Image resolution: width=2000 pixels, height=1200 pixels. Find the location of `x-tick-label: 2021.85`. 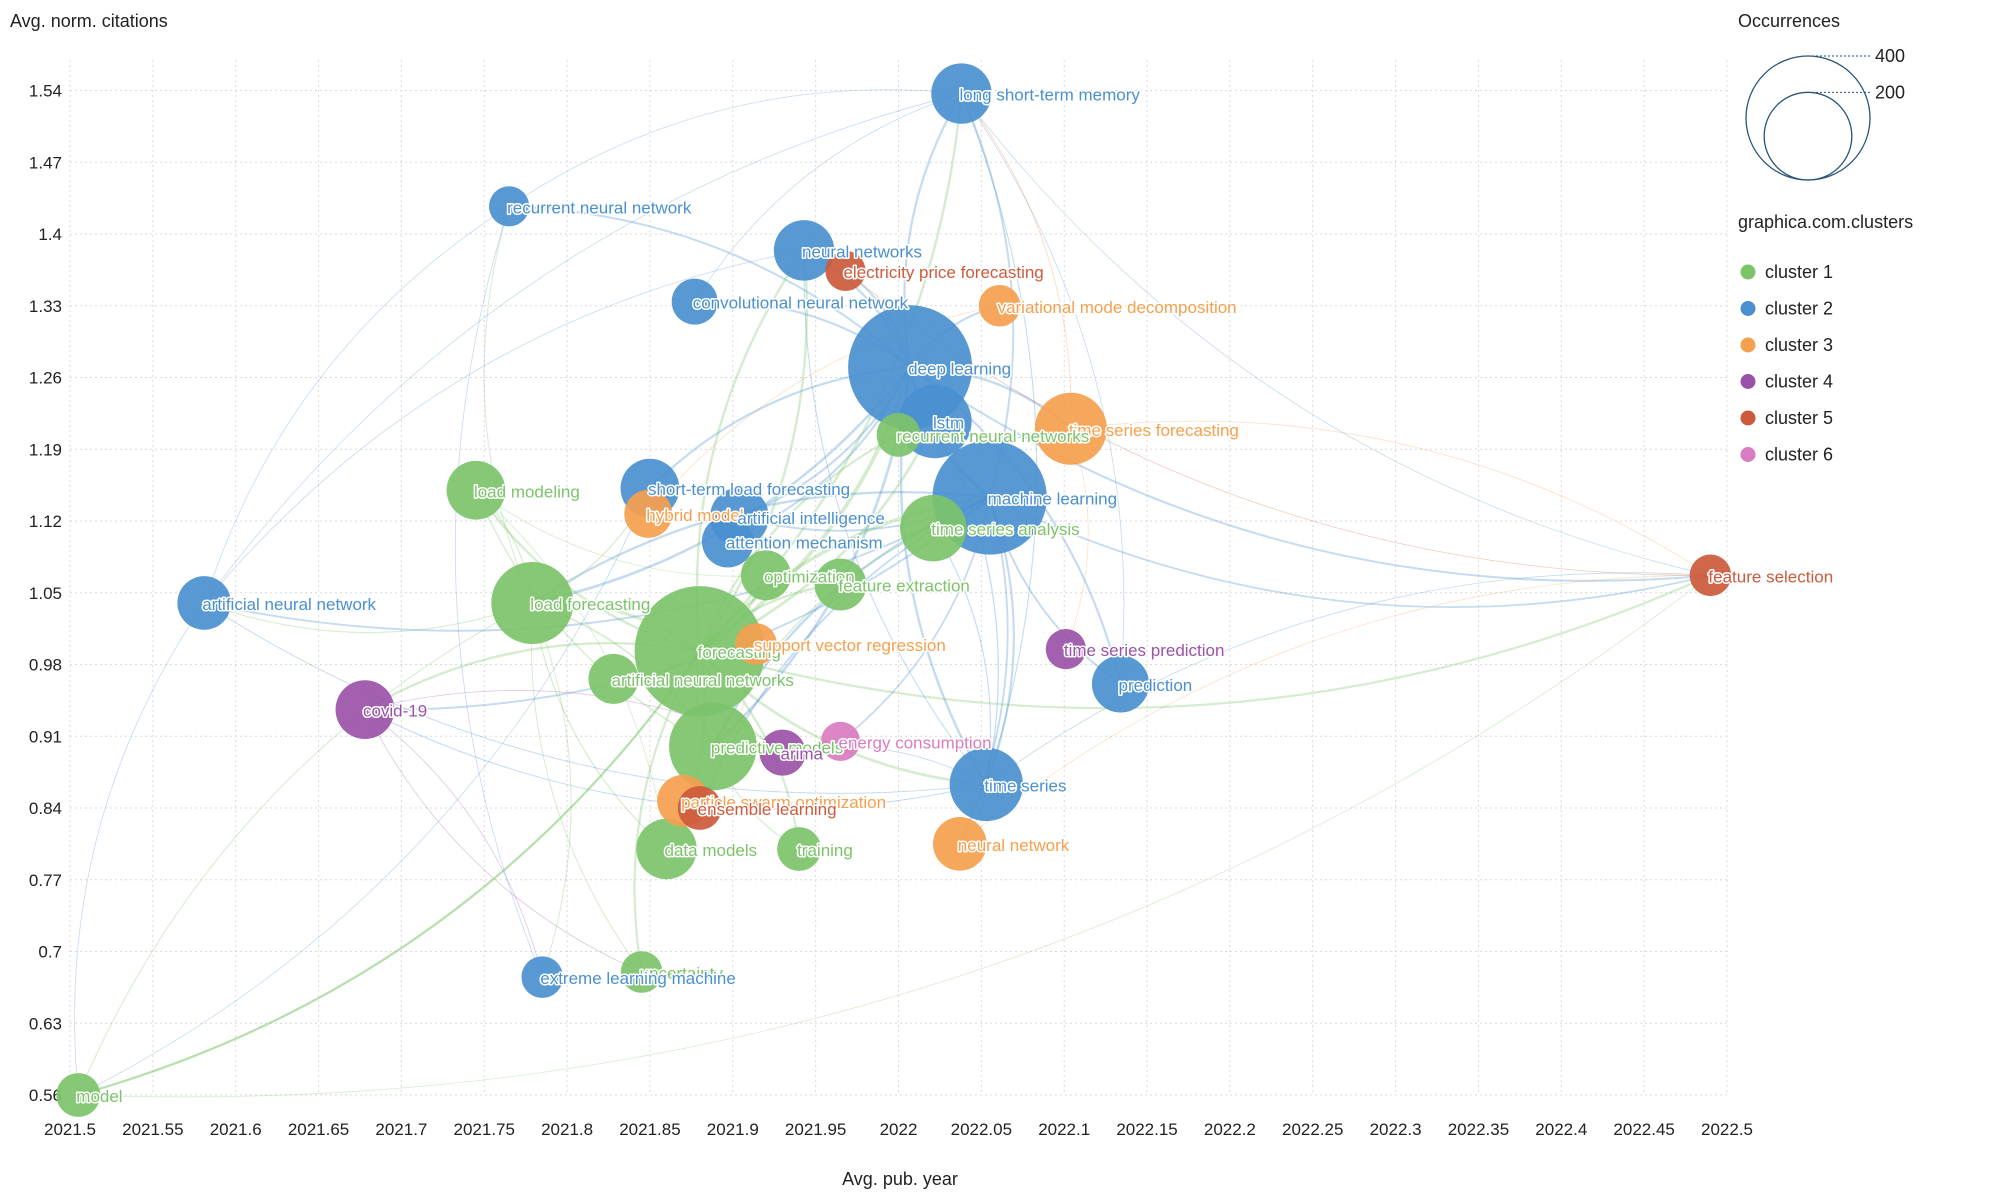

x-tick-label: 2021.85 is located at coordinates (649, 1129).